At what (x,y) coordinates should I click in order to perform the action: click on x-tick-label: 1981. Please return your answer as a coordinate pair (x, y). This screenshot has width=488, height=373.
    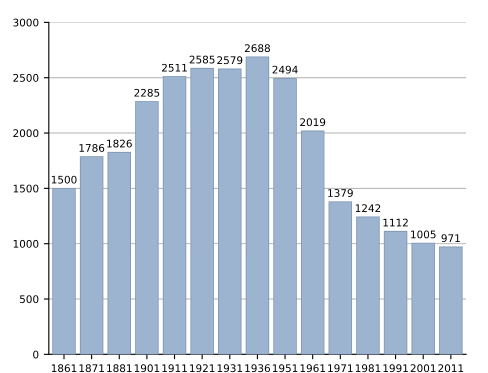
    Looking at the image, I should click on (368, 368).